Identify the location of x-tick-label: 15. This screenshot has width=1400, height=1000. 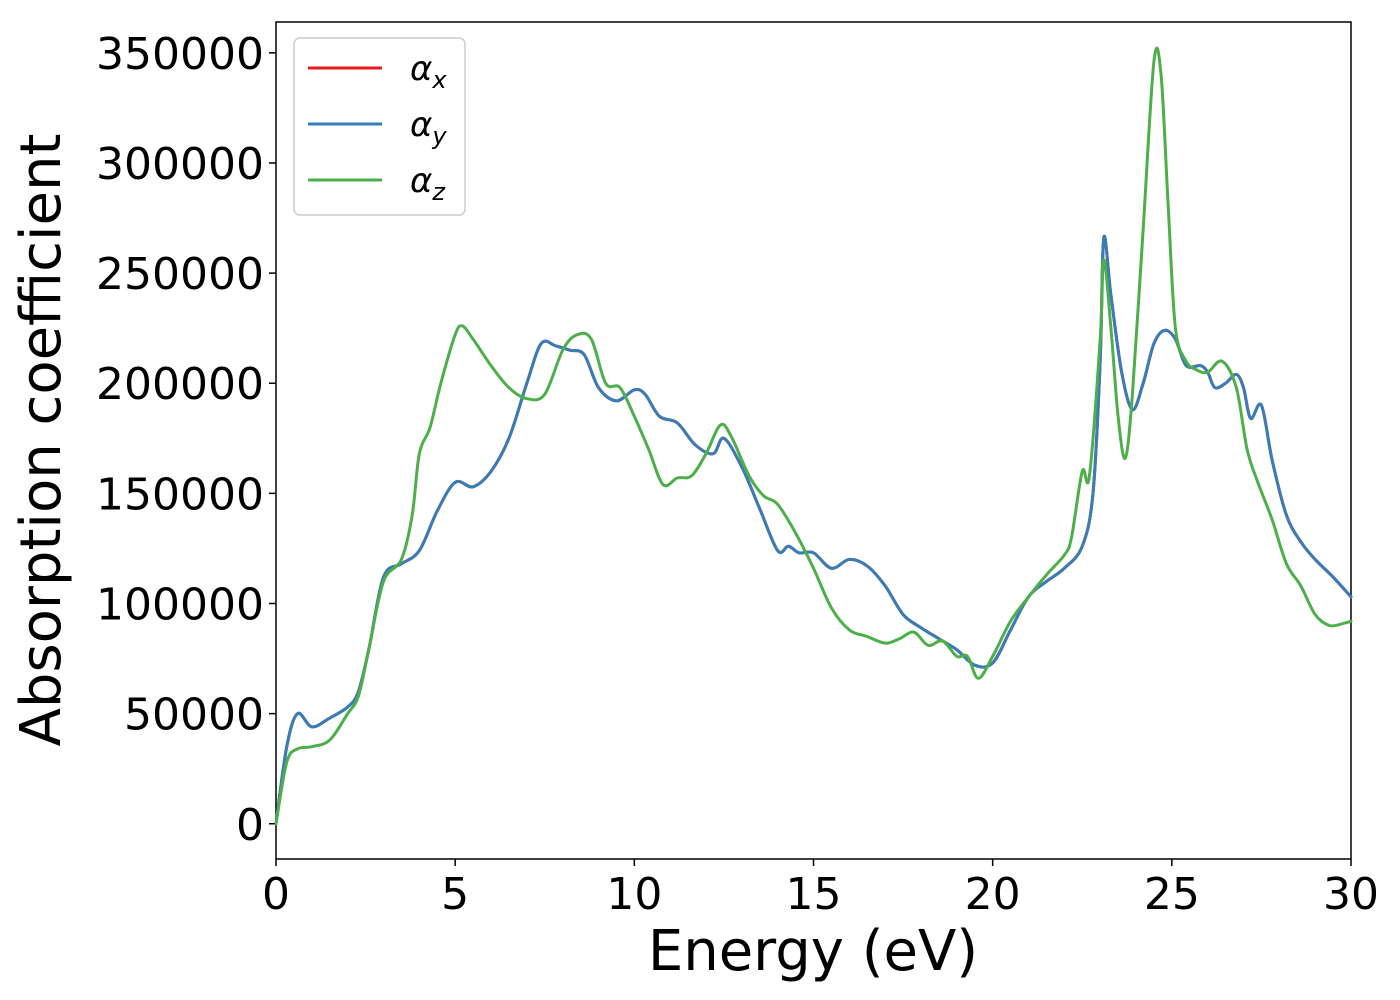
(814, 894).